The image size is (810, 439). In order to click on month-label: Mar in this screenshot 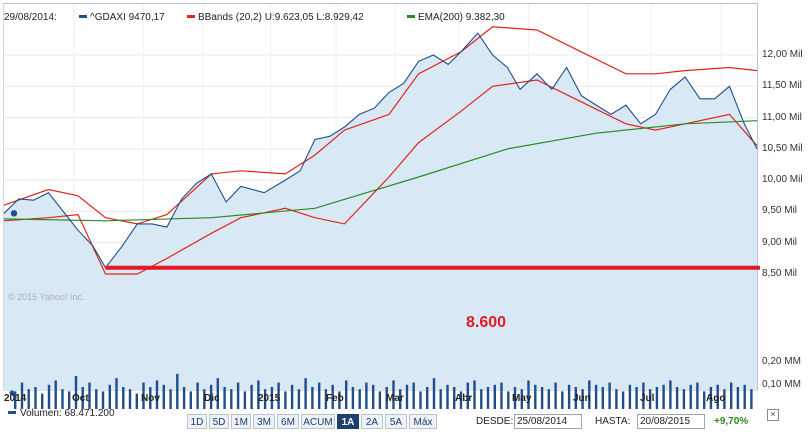, I will do `click(395, 398)`.